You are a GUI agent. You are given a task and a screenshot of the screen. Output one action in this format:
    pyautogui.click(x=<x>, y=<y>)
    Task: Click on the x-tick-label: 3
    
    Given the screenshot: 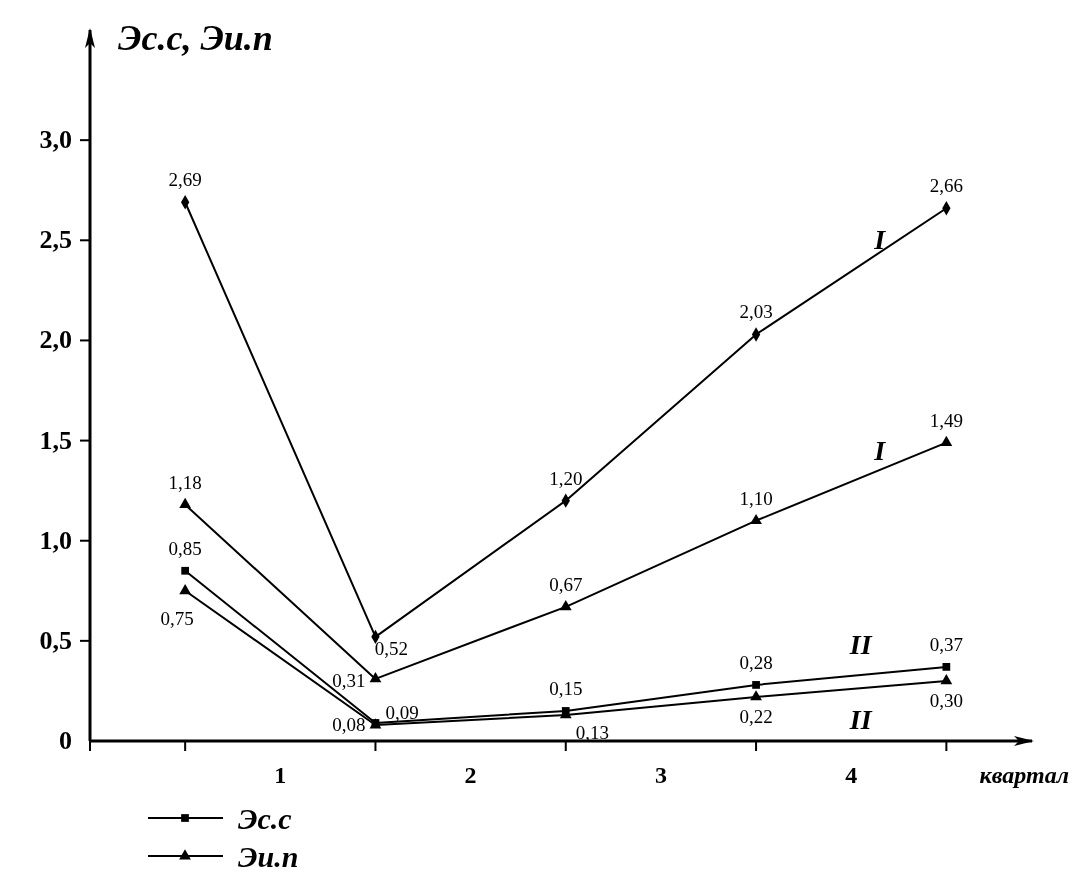 What is the action you would take?
    pyautogui.click(x=660, y=775)
    